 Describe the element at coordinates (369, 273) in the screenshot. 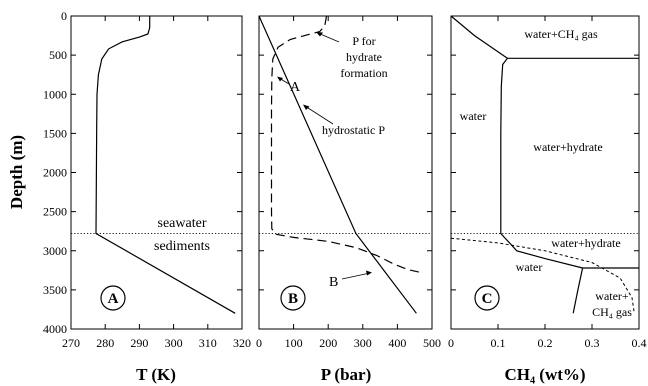

I see `marker-b-arrowhead` at that location.